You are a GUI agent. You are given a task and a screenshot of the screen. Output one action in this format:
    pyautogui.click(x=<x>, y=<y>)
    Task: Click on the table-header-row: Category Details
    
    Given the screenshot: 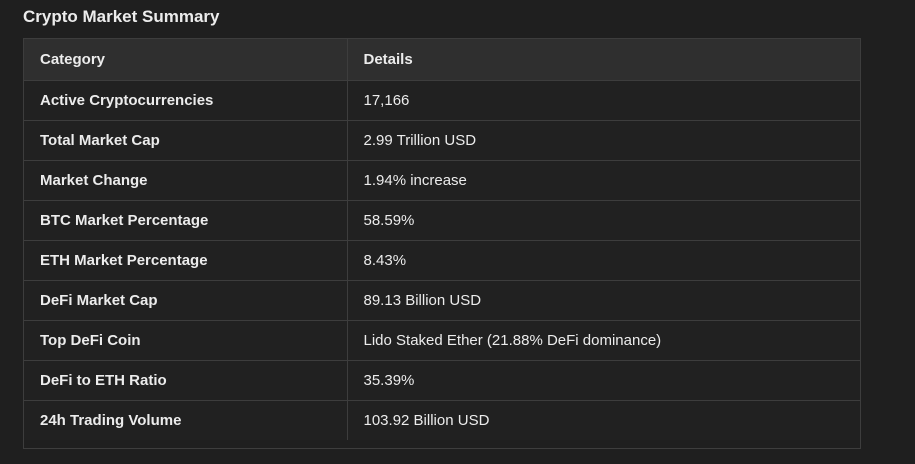 What is the action you would take?
    pyautogui.click(x=442, y=60)
    